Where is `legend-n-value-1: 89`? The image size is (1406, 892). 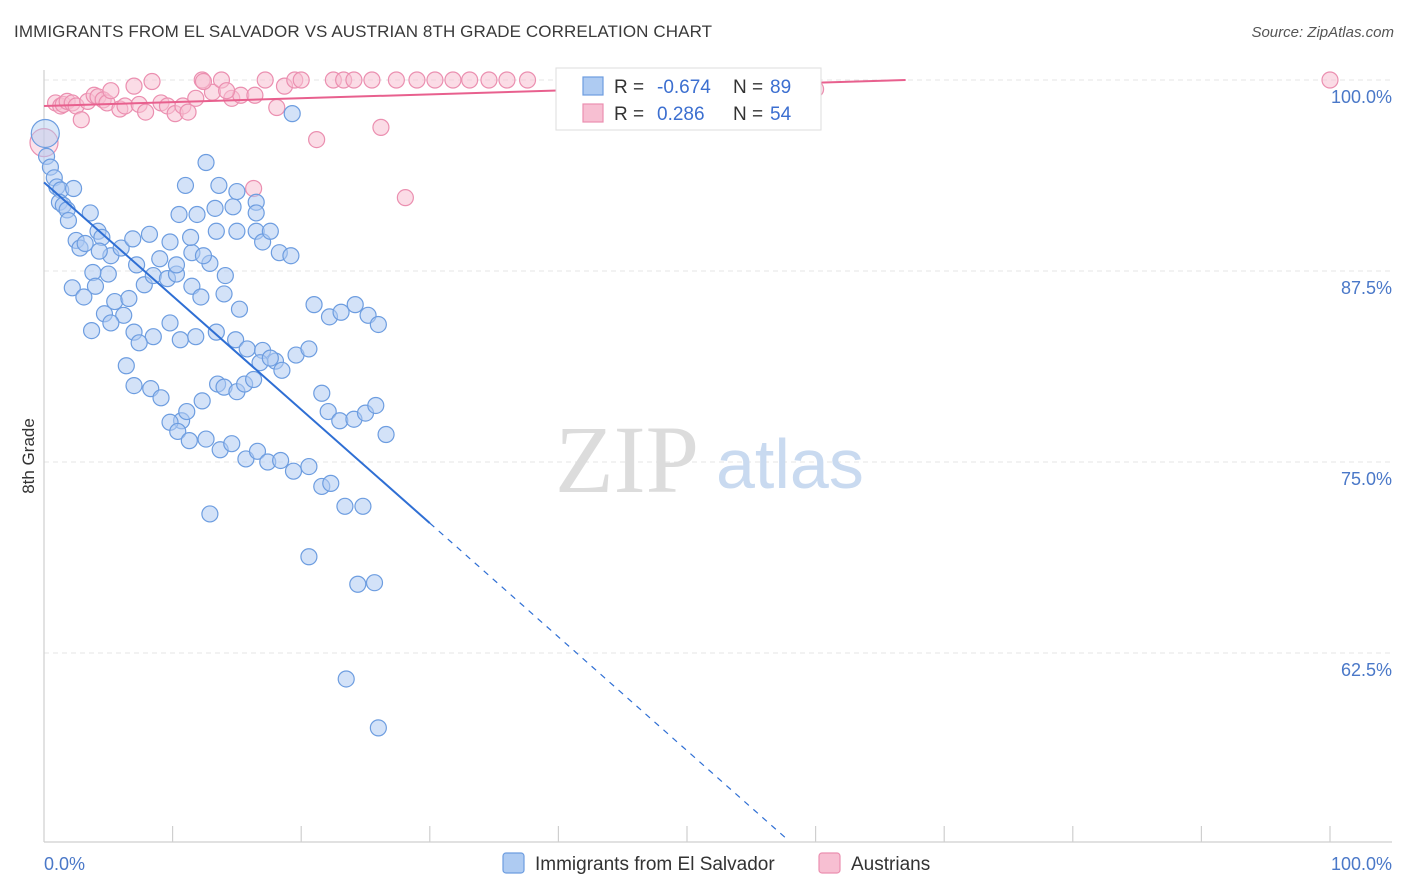 legend-n-value-1: 89 is located at coordinates (780, 87).